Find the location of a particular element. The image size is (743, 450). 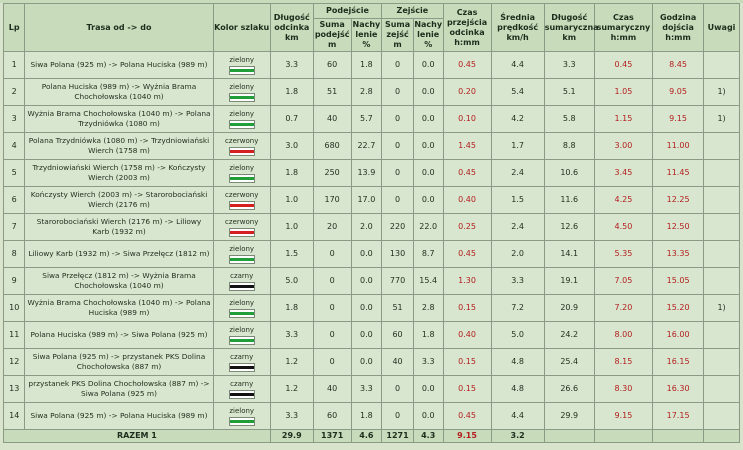

cell-czas: 0.15 is located at coordinates (467, 308).